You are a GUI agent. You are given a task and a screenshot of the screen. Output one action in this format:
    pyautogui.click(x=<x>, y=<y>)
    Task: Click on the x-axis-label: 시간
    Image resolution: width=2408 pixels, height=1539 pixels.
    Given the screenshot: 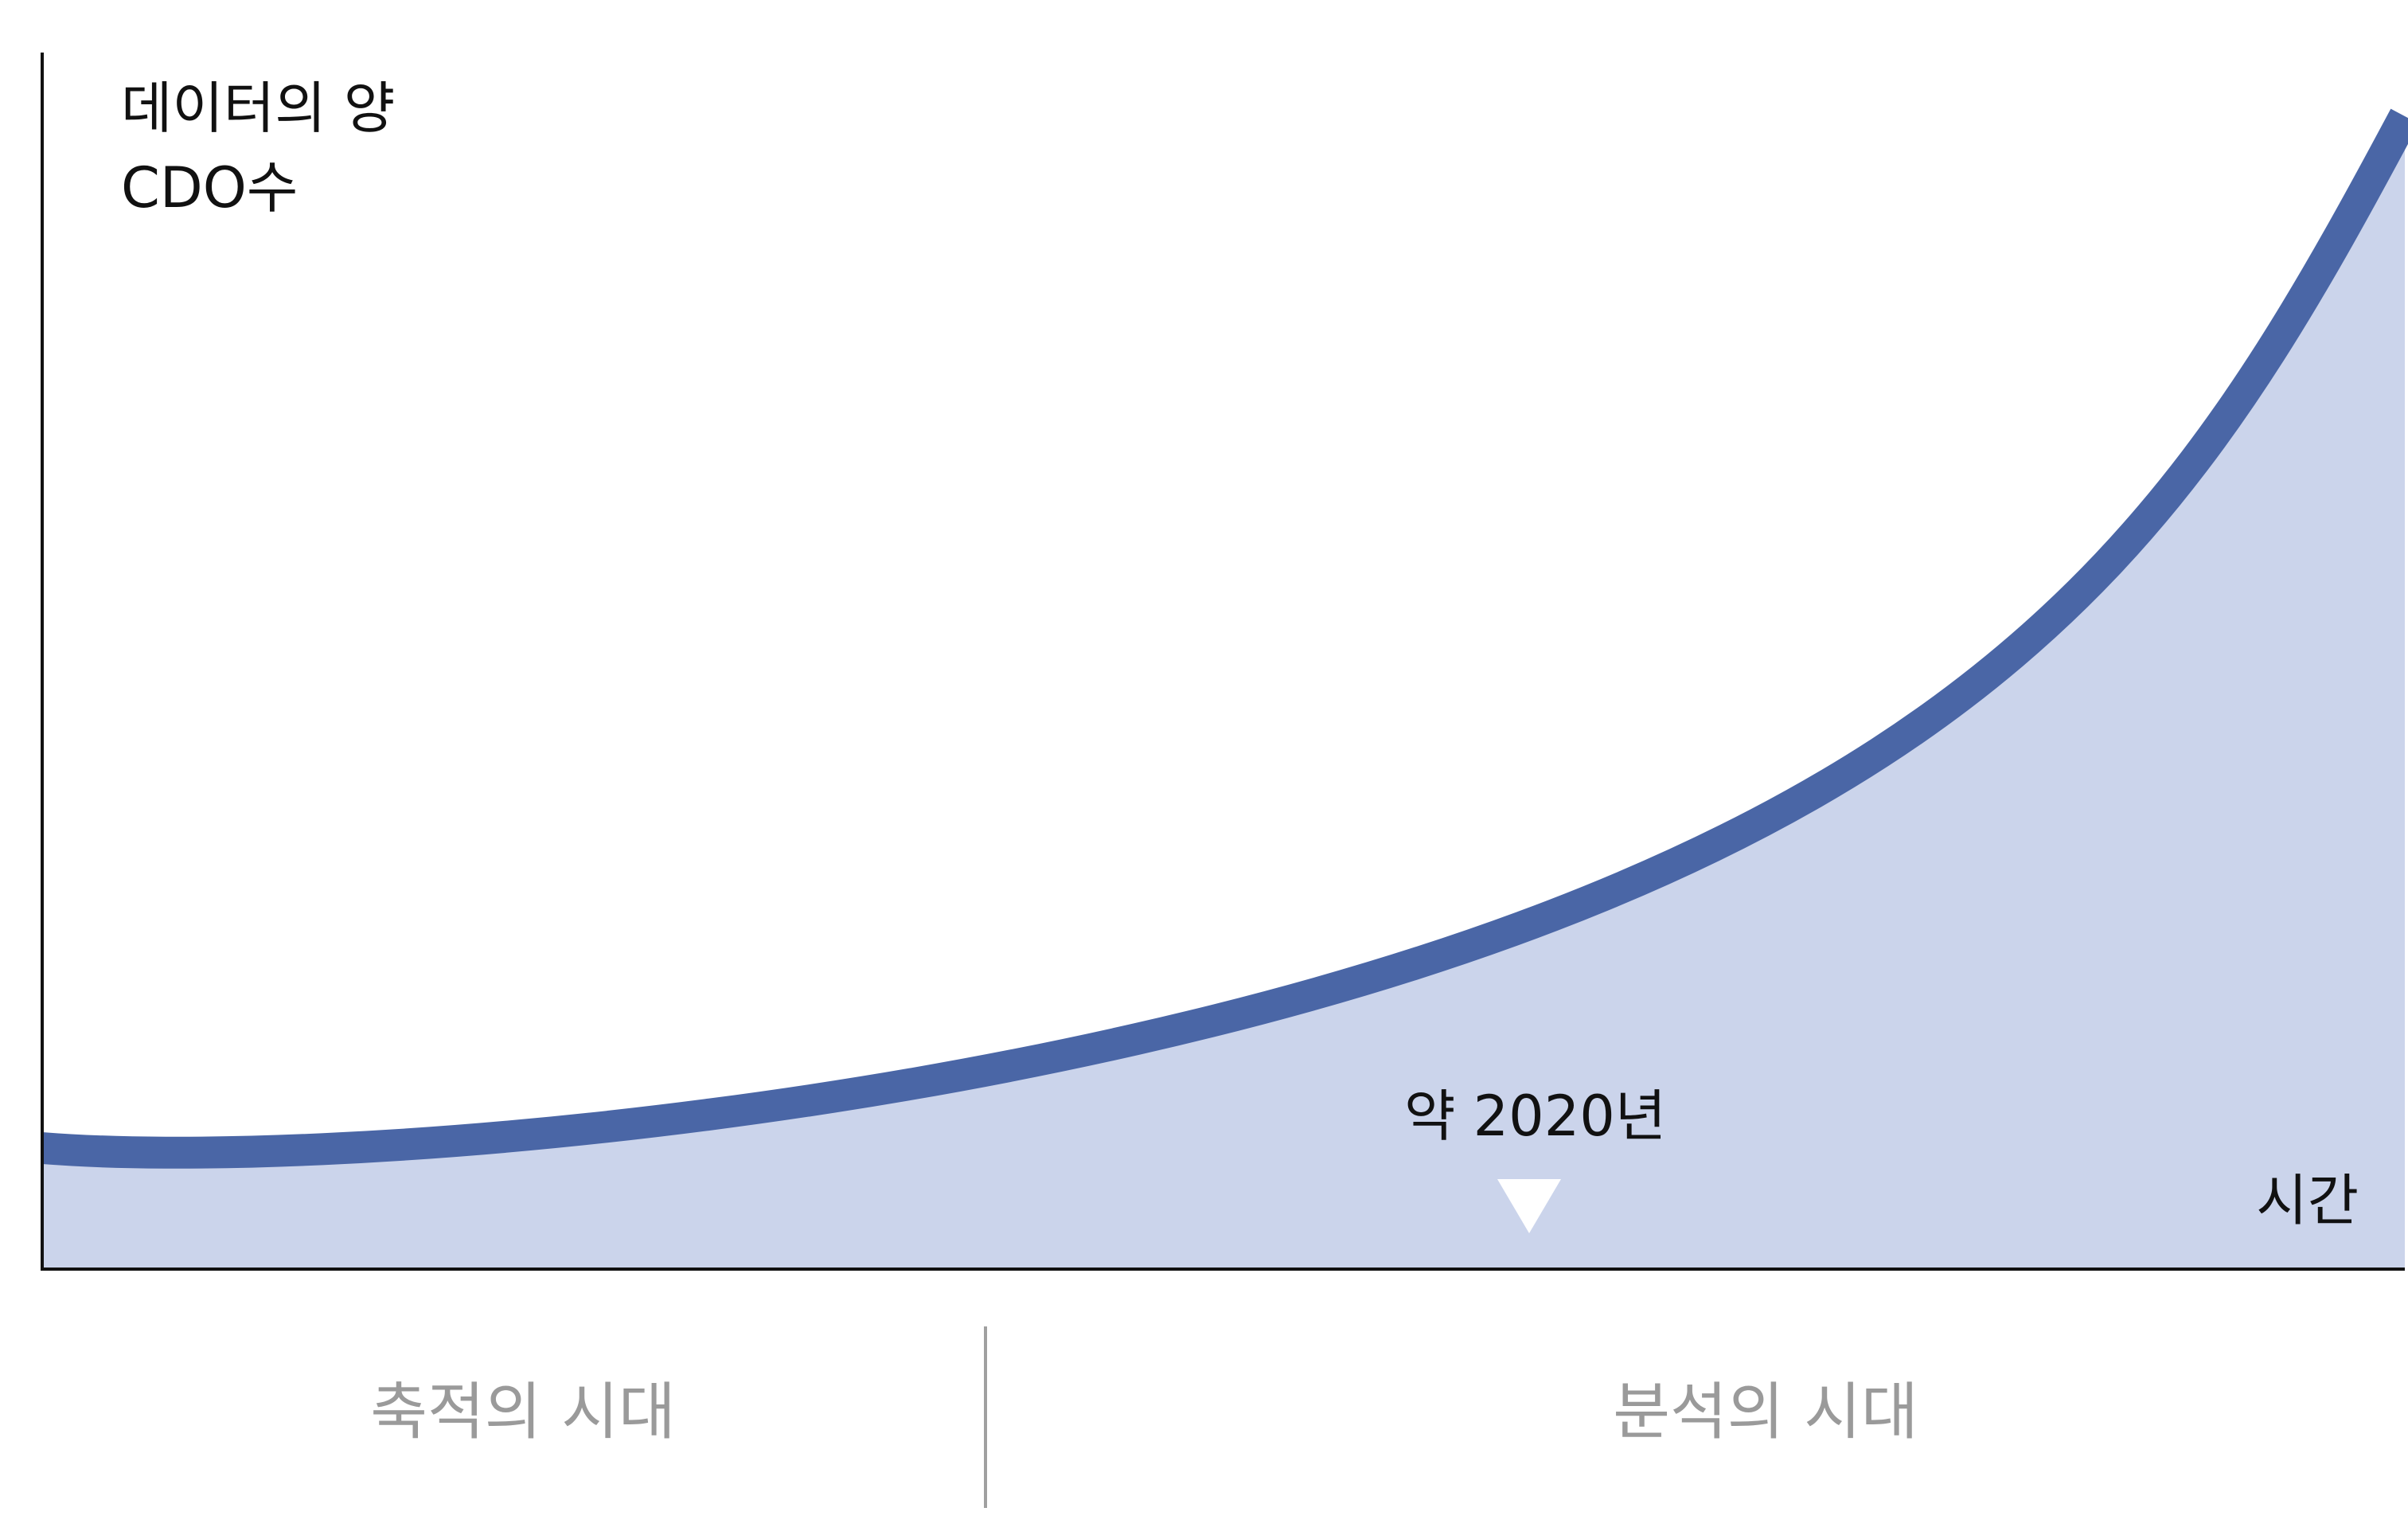 What is the action you would take?
    pyautogui.click(x=2307, y=1201)
    